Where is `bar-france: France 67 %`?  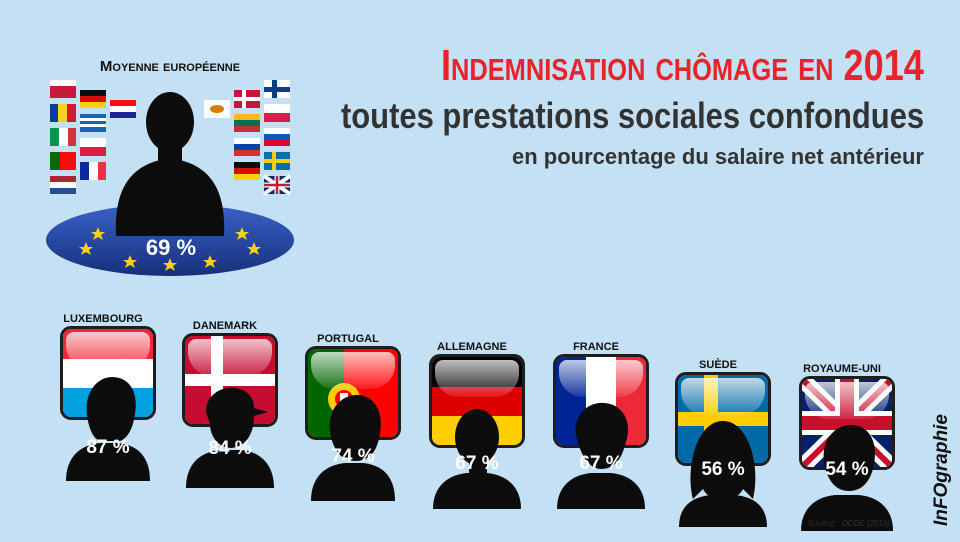 bar-france: France 67 % is located at coordinates (596, 425).